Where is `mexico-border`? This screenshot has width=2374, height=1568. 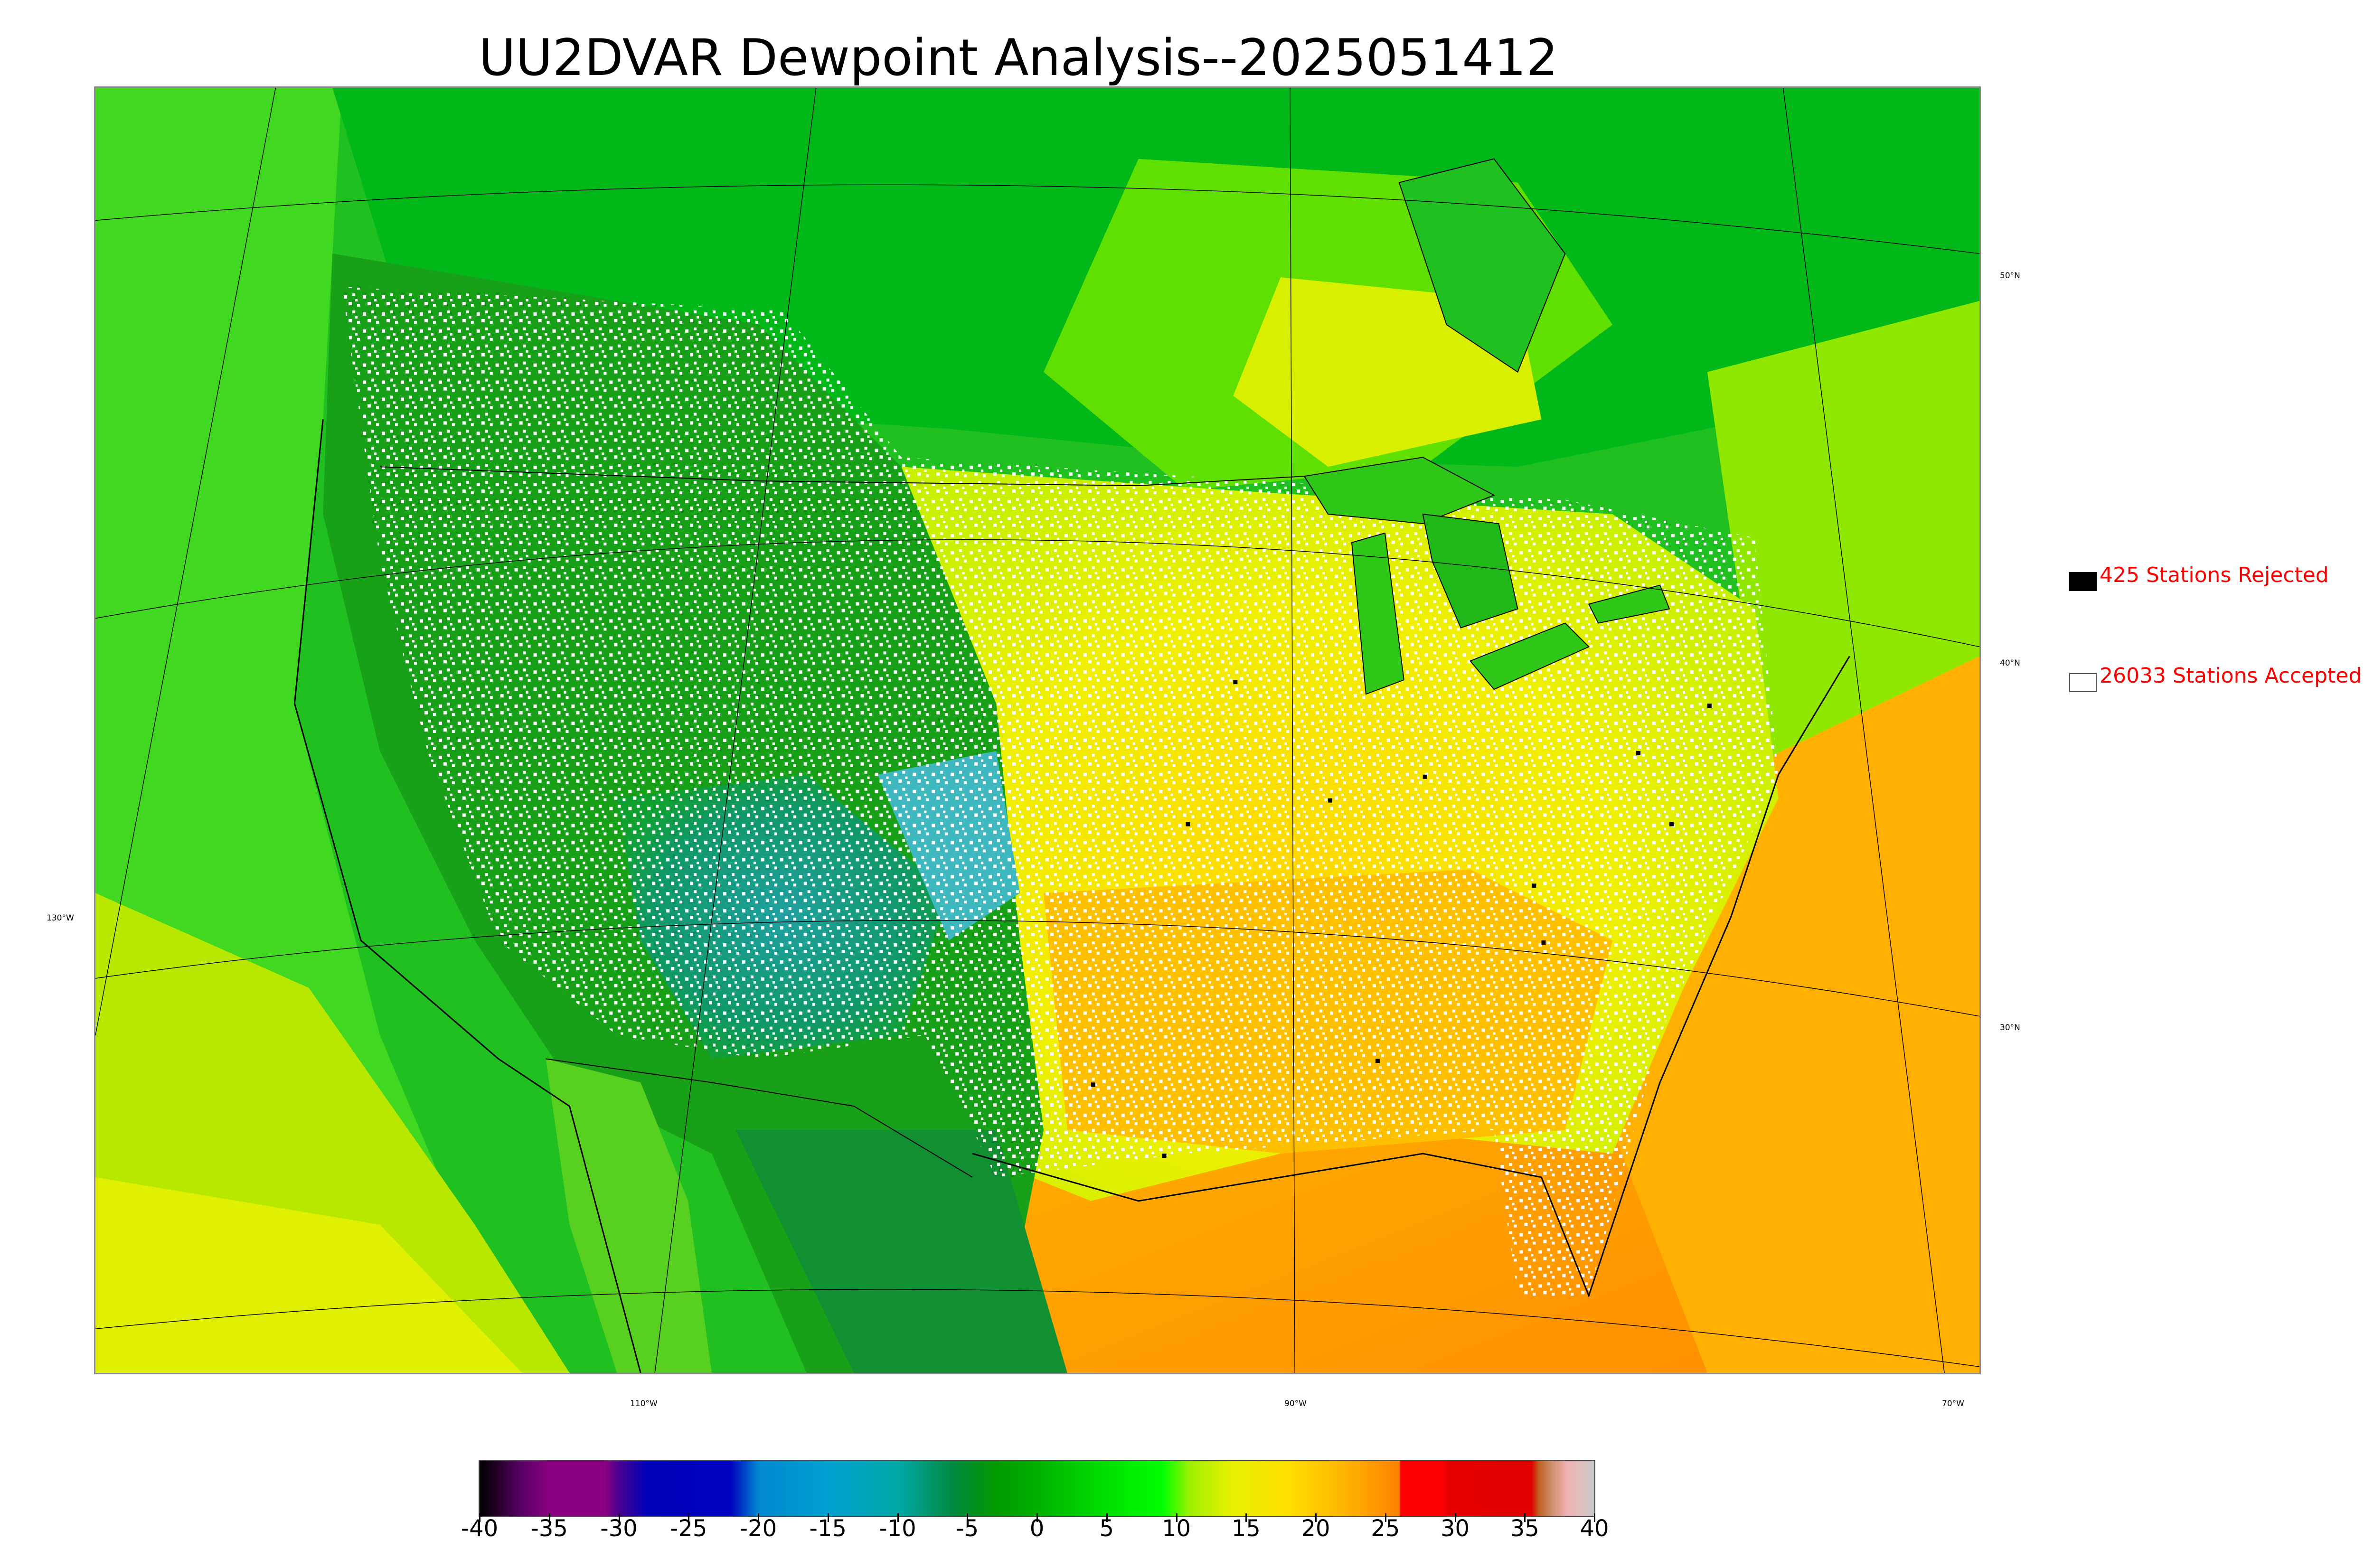
mexico-border is located at coordinates (759, 1118).